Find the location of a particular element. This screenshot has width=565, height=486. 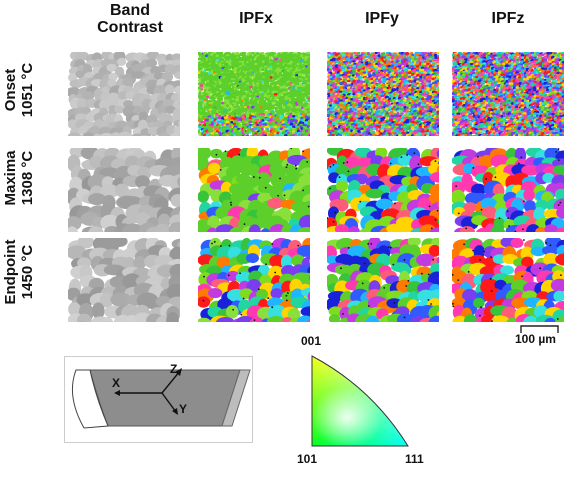

ipfy-maxima-map is located at coordinates (383, 190).